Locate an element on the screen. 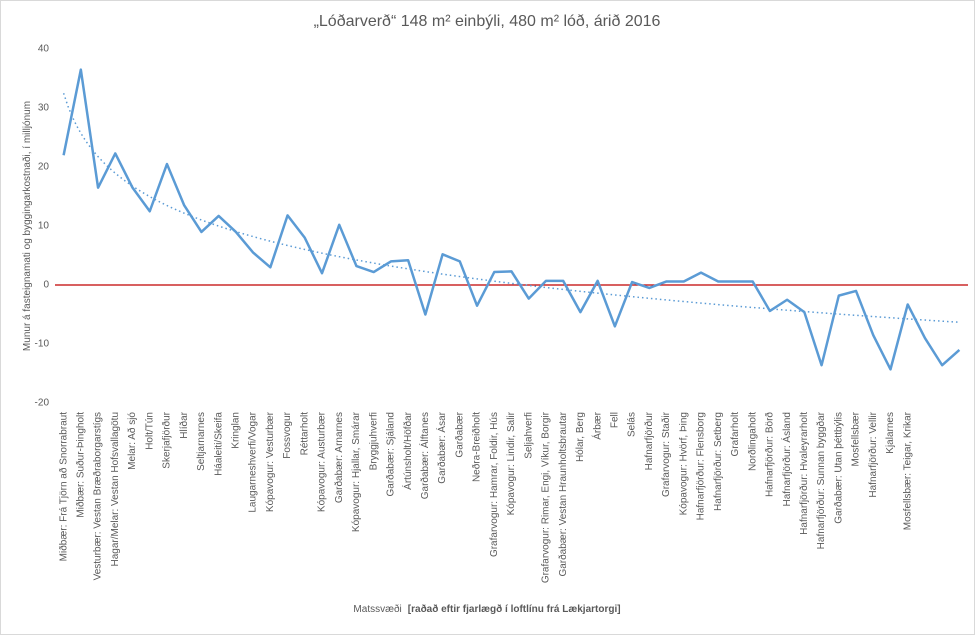  y-tick-label: 10 is located at coordinates (44, 226).